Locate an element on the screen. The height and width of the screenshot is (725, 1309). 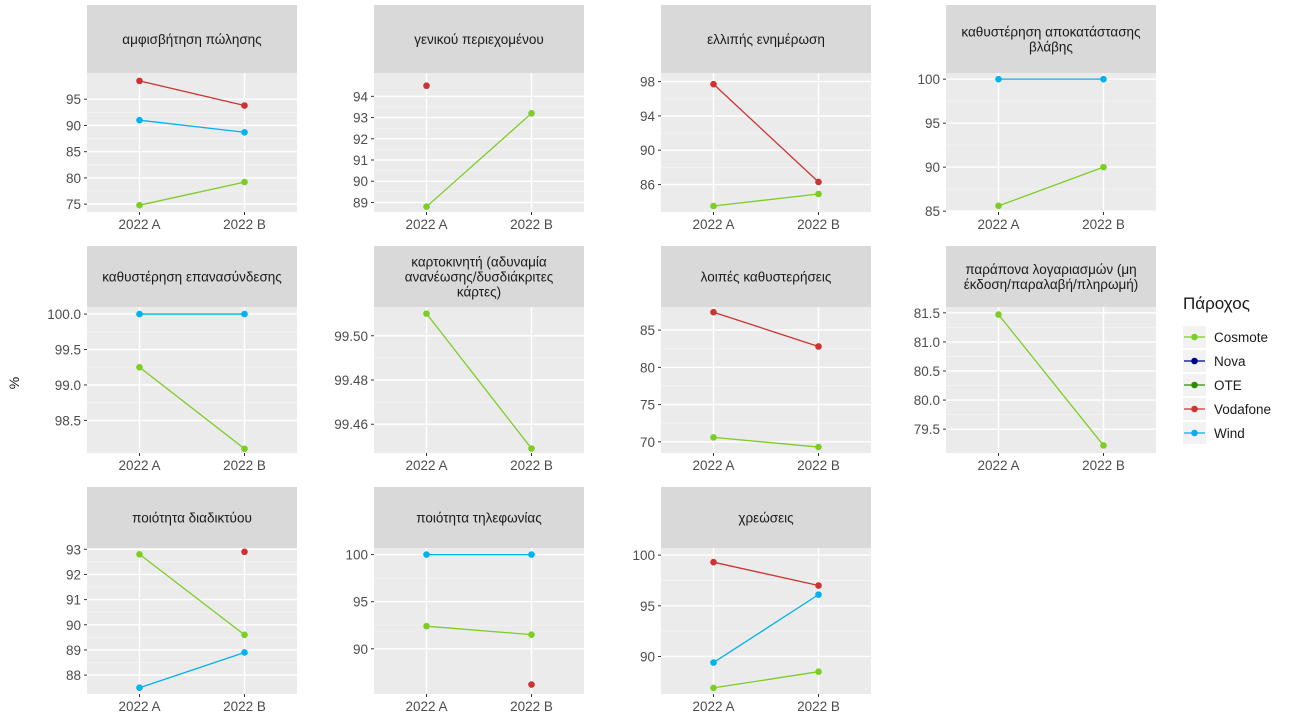
legend-entry: Nova is located at coordinates (1214, 361).